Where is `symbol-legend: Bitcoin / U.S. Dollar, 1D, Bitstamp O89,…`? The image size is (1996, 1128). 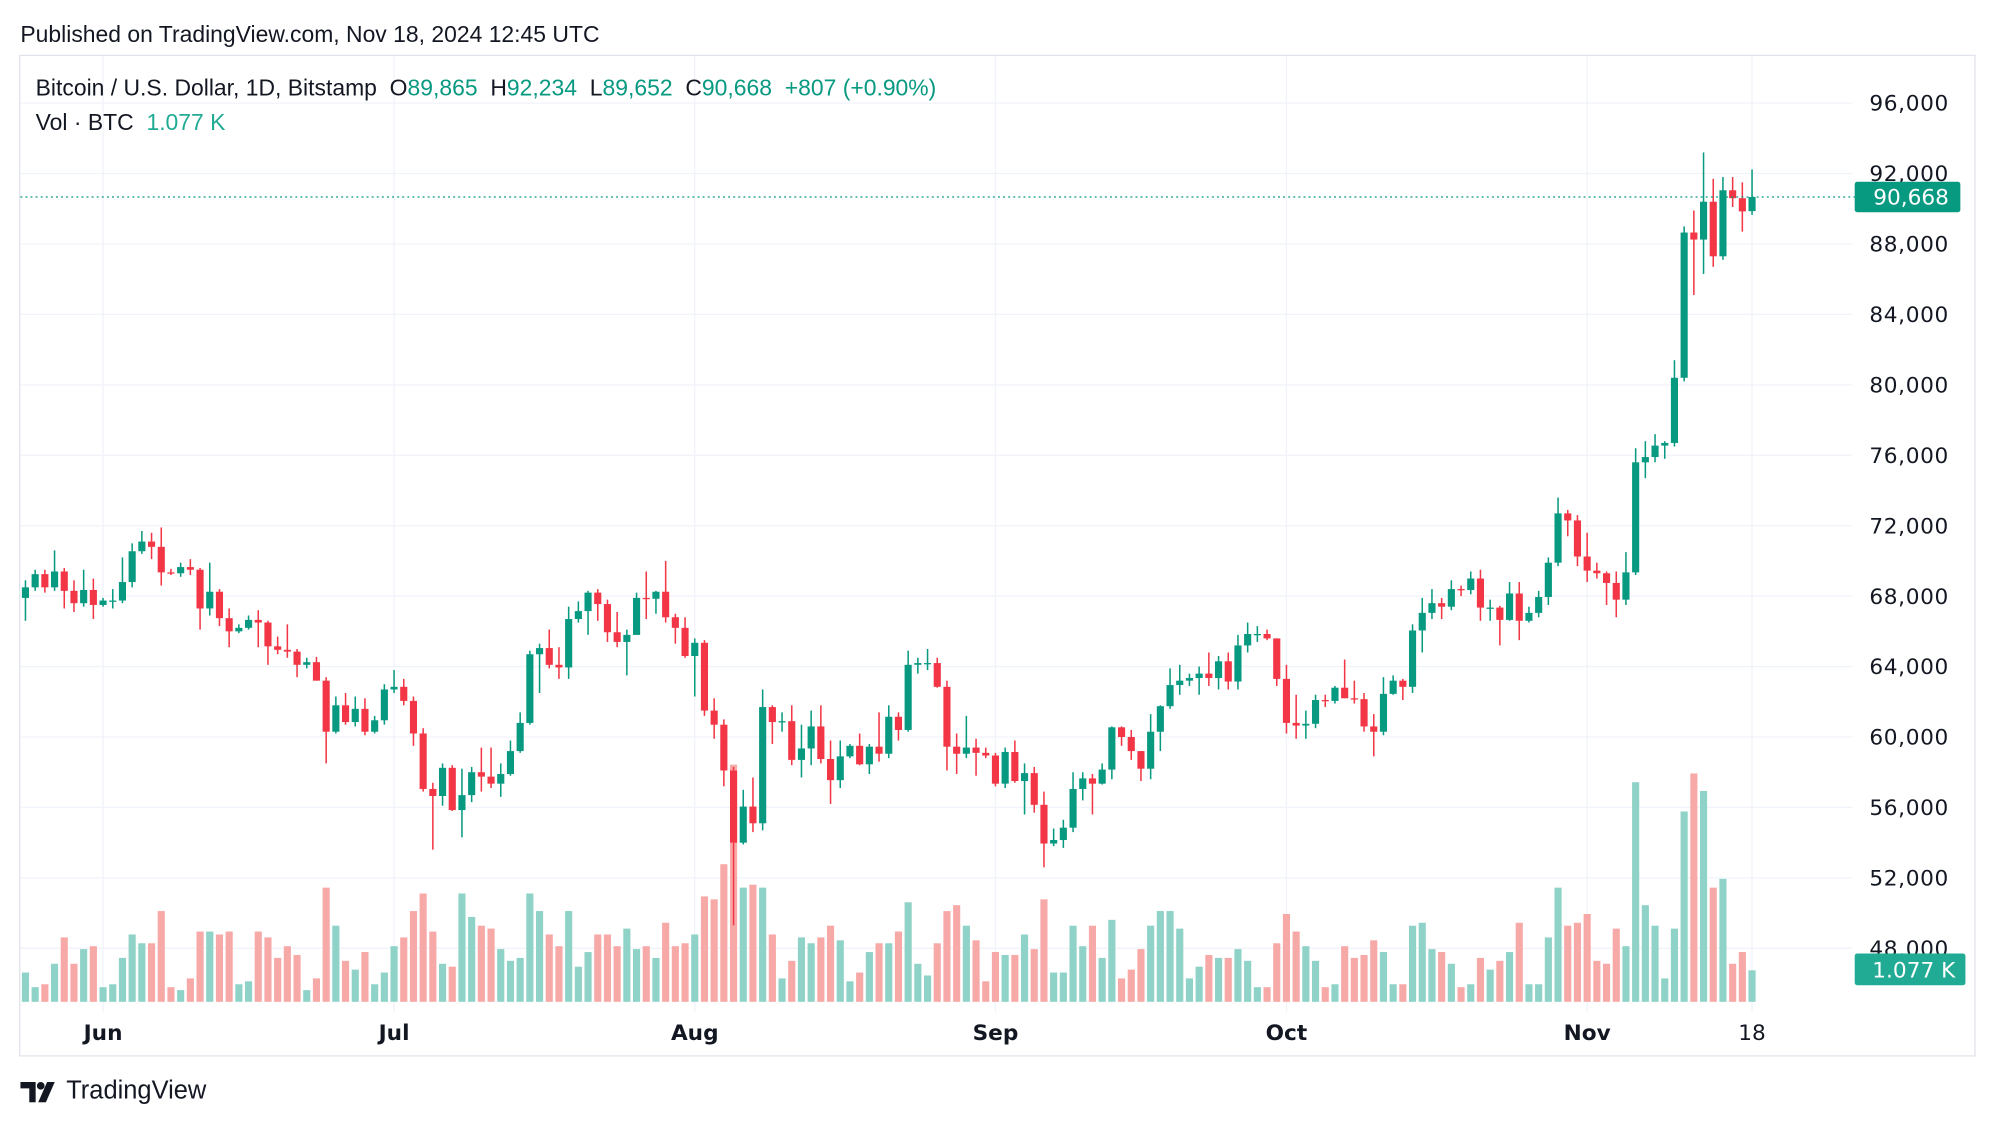 symbol-legend: Bitcoin / U.S. Dollar, 1D, Bitstamp O89,… is located at coordinates (486, 88).